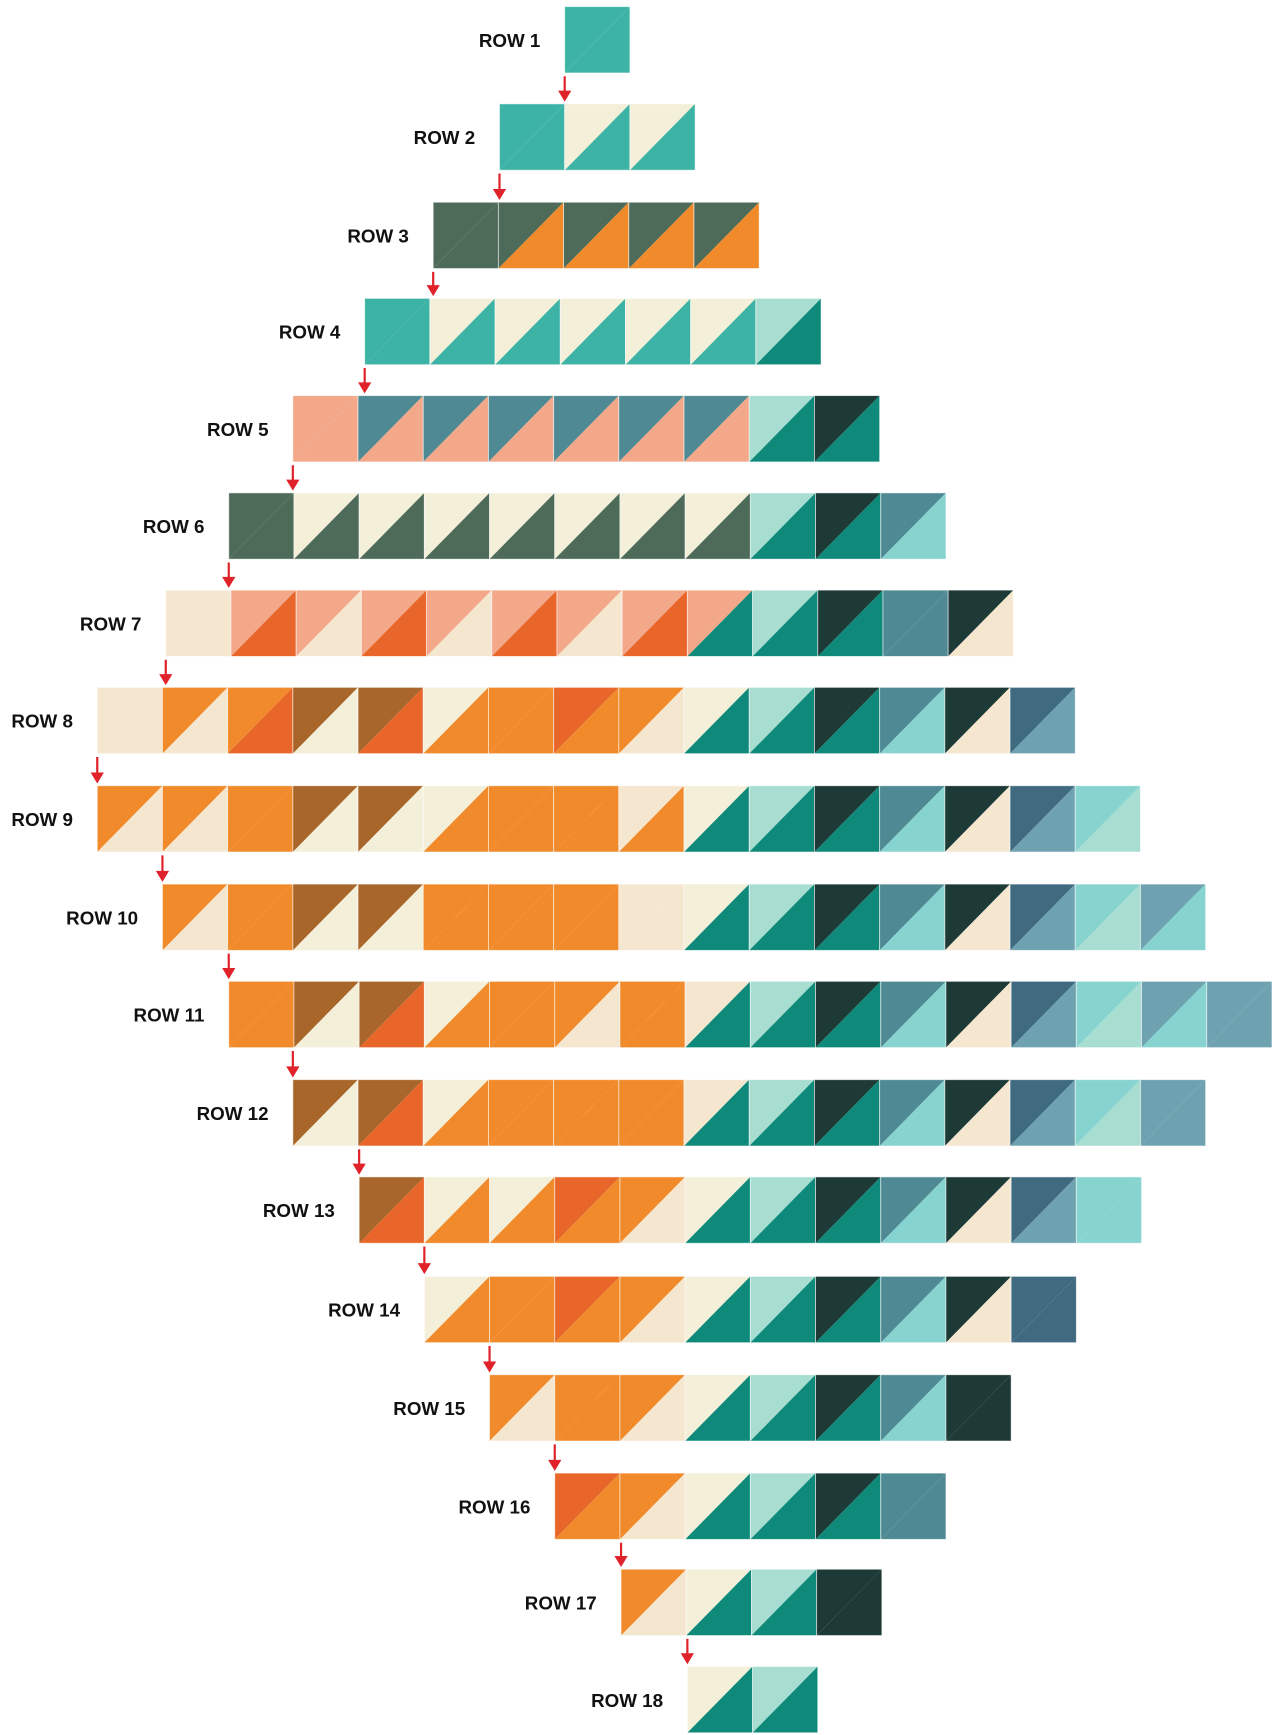  Describe the element at coordinates (310, 332) in the screenshot. I see `row-label: ROW 4` at that location.